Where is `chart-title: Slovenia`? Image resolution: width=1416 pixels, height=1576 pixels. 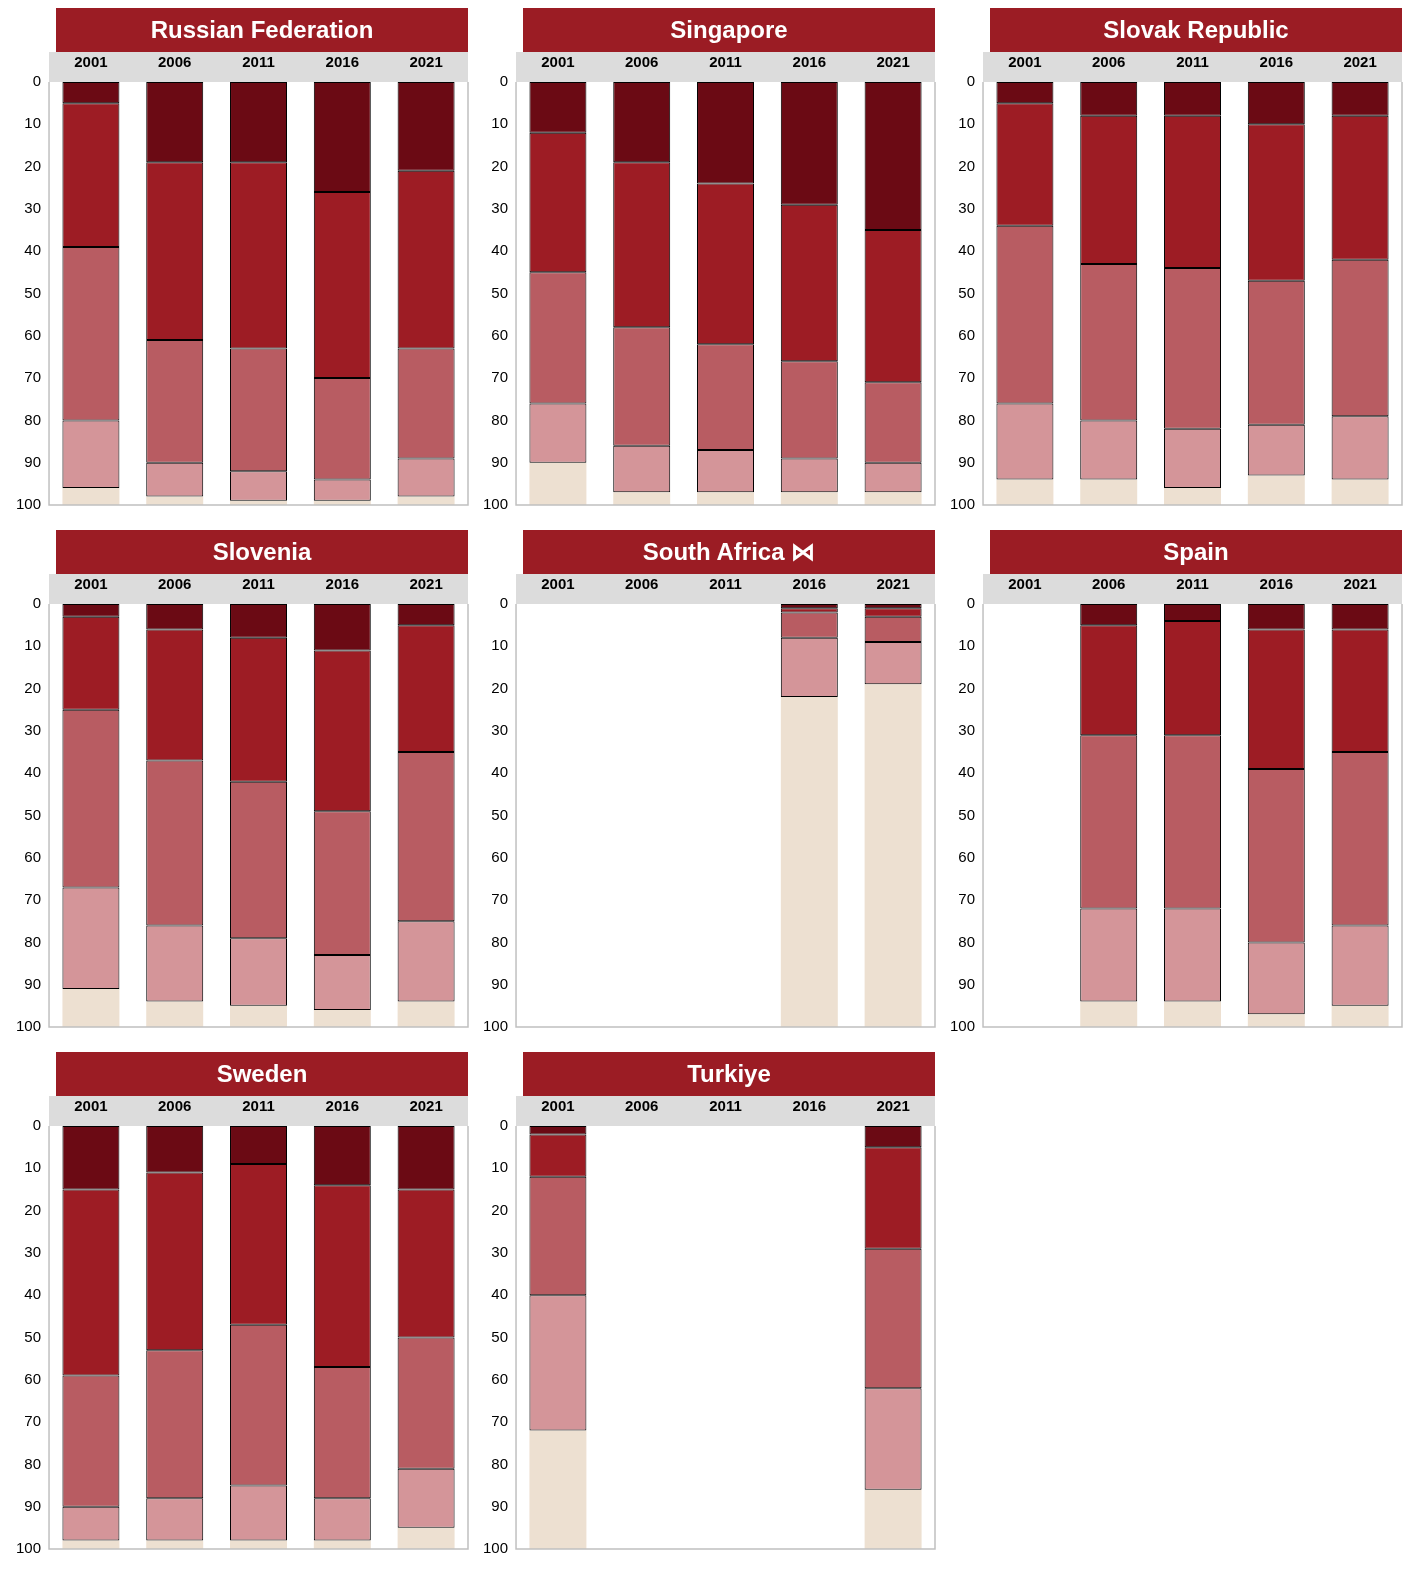 chart-title: Slovenia is located at coordinates (262, 552).